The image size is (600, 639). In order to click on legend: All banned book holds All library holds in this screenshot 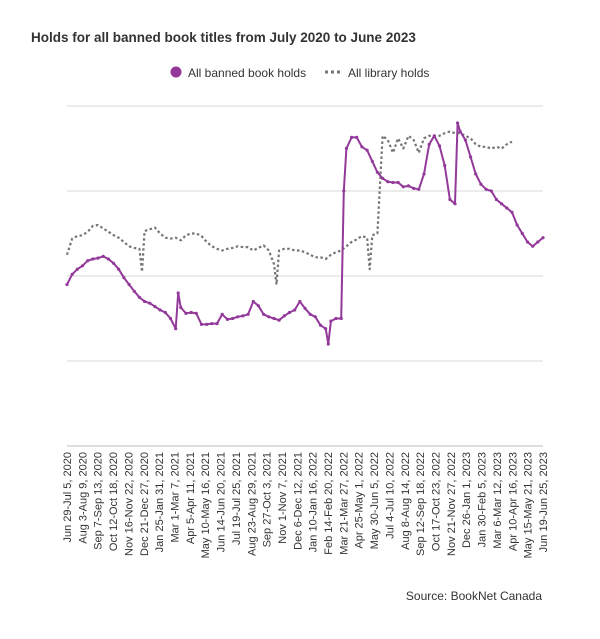, I will do `click(300, 73)`.